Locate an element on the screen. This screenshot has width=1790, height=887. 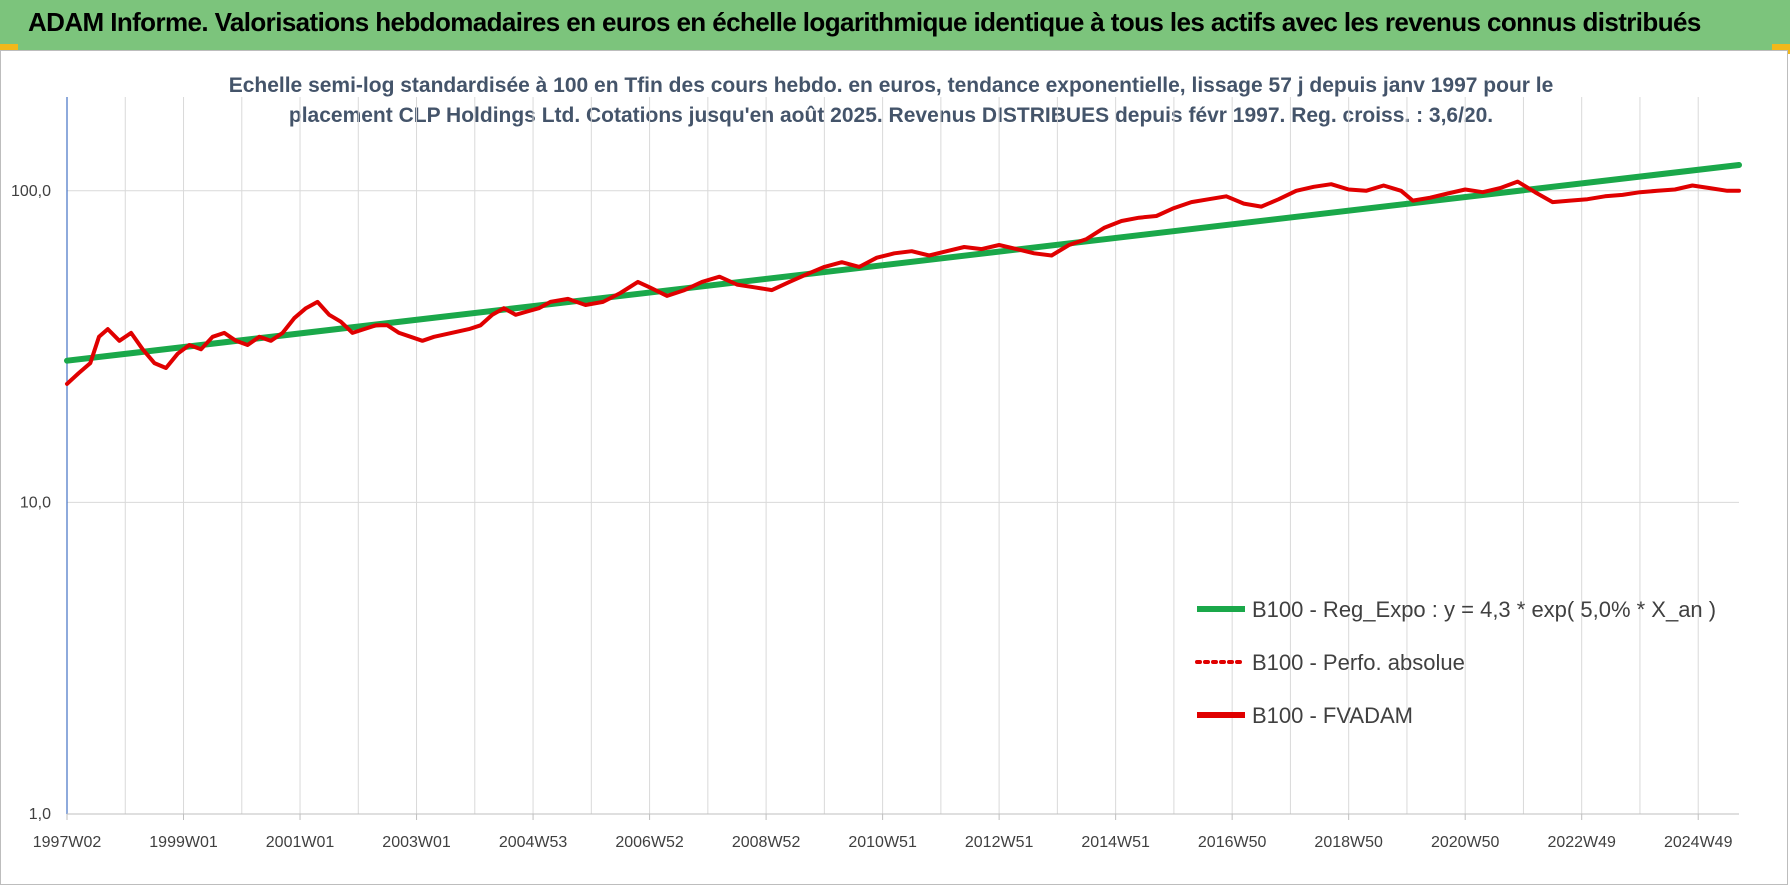
corner-marker-top-left is located at coordinates (9, 49).